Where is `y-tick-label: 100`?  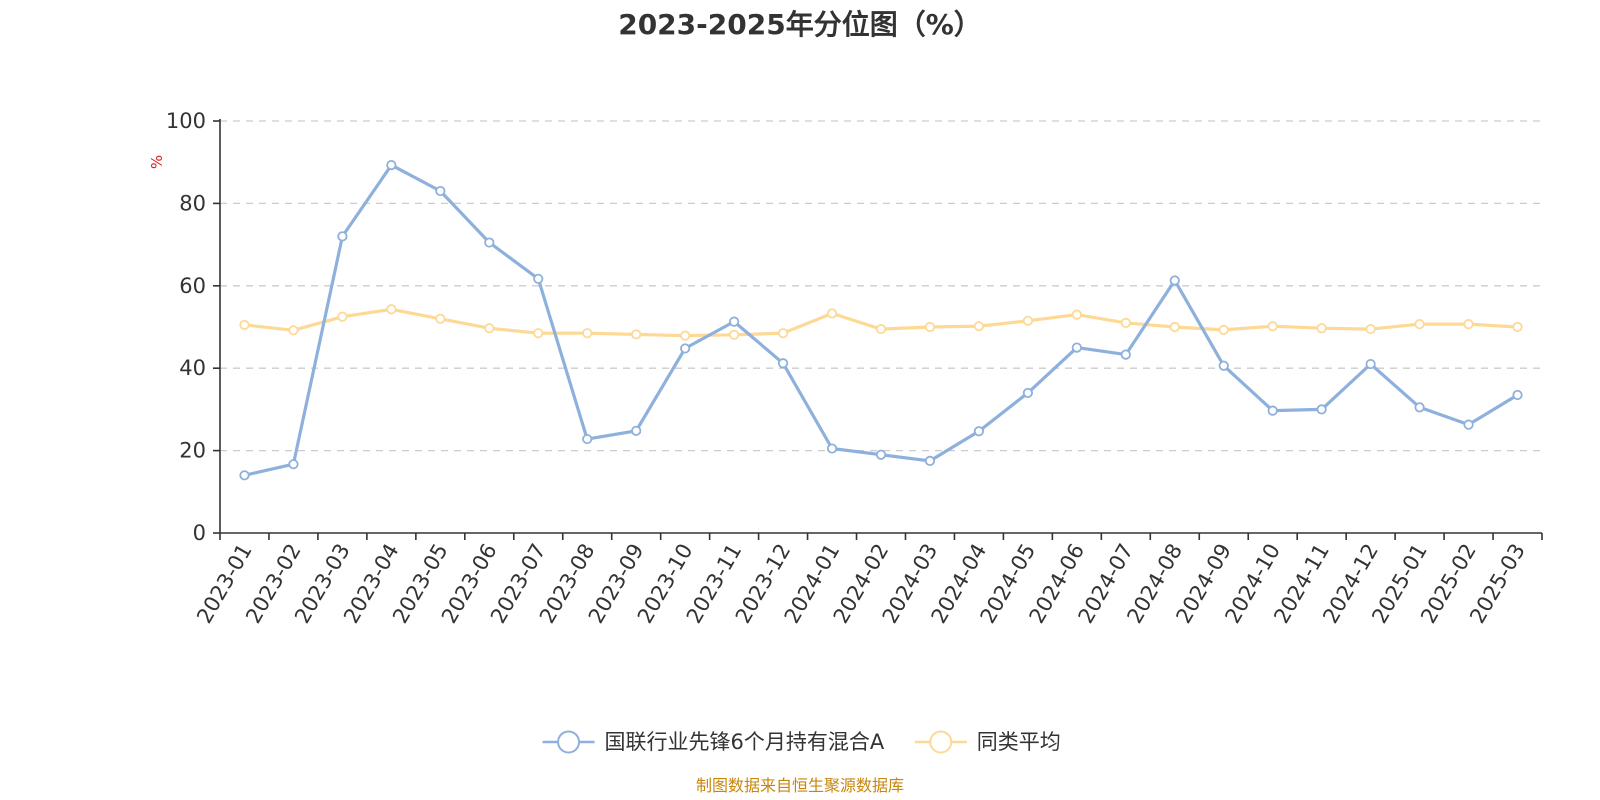
y-tick-label: 100 is located at coordinates (186, 121).